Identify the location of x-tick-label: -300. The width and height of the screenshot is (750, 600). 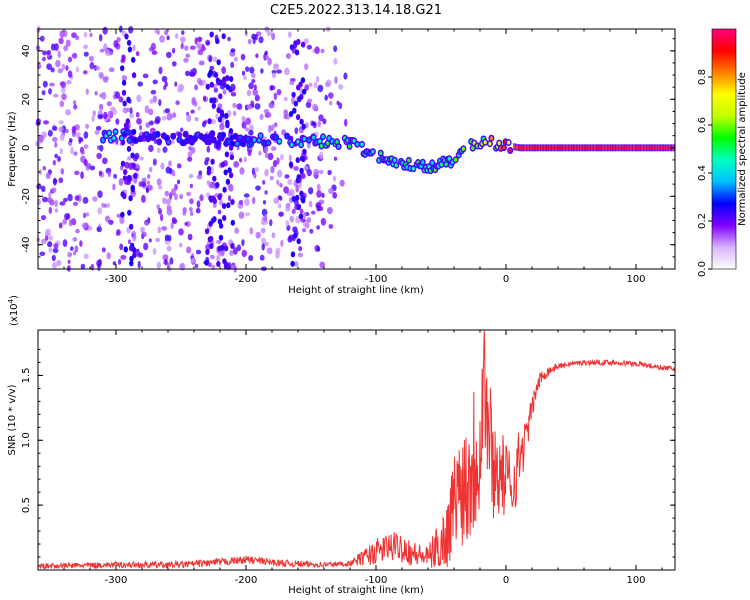
(116, 279).